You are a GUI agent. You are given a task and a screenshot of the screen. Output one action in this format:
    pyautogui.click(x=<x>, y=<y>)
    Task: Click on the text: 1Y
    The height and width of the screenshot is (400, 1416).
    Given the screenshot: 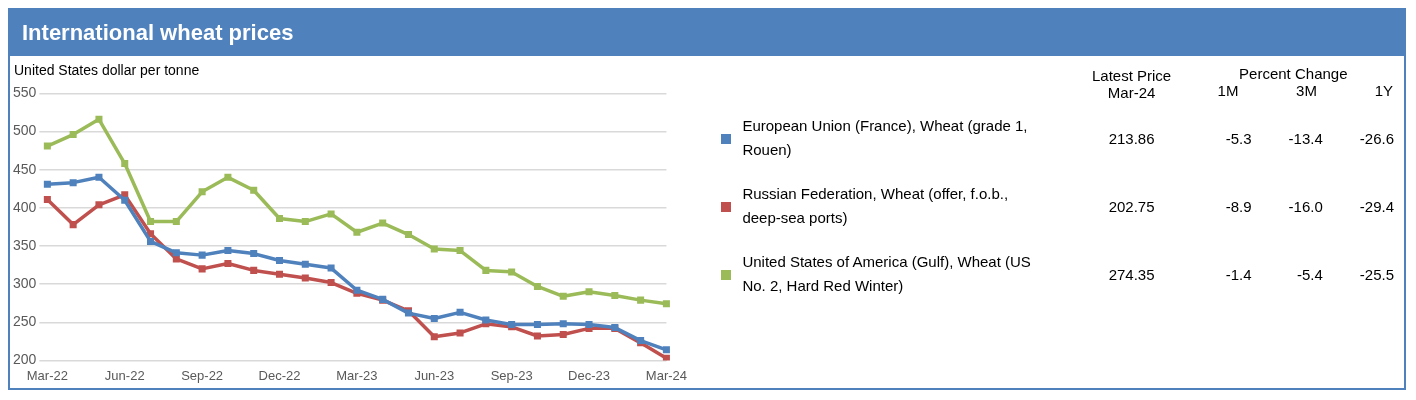 What is the action you would take?
    pyautogui.click(x=1383, y=90)
    